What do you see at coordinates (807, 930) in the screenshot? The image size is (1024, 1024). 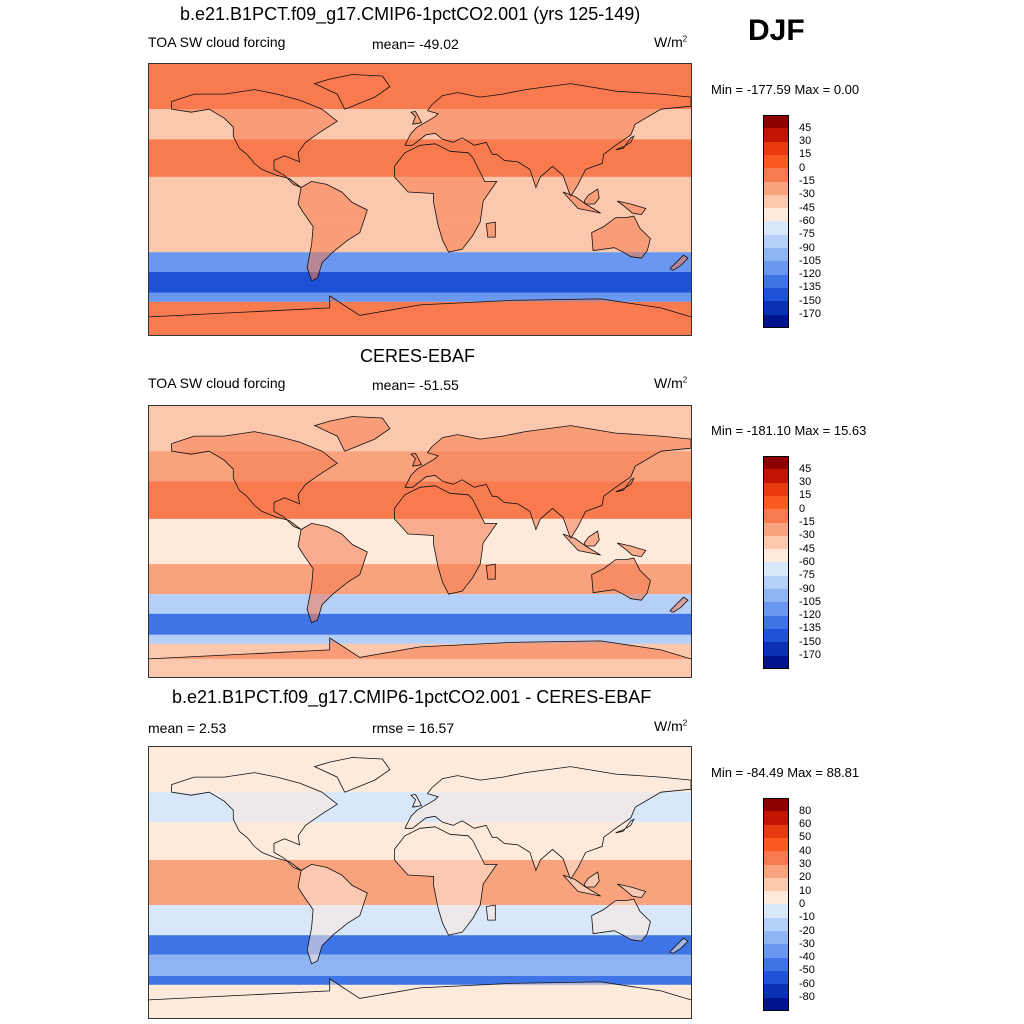 I see `colorbar-level-label: -20` at bounding box center [807, 930].